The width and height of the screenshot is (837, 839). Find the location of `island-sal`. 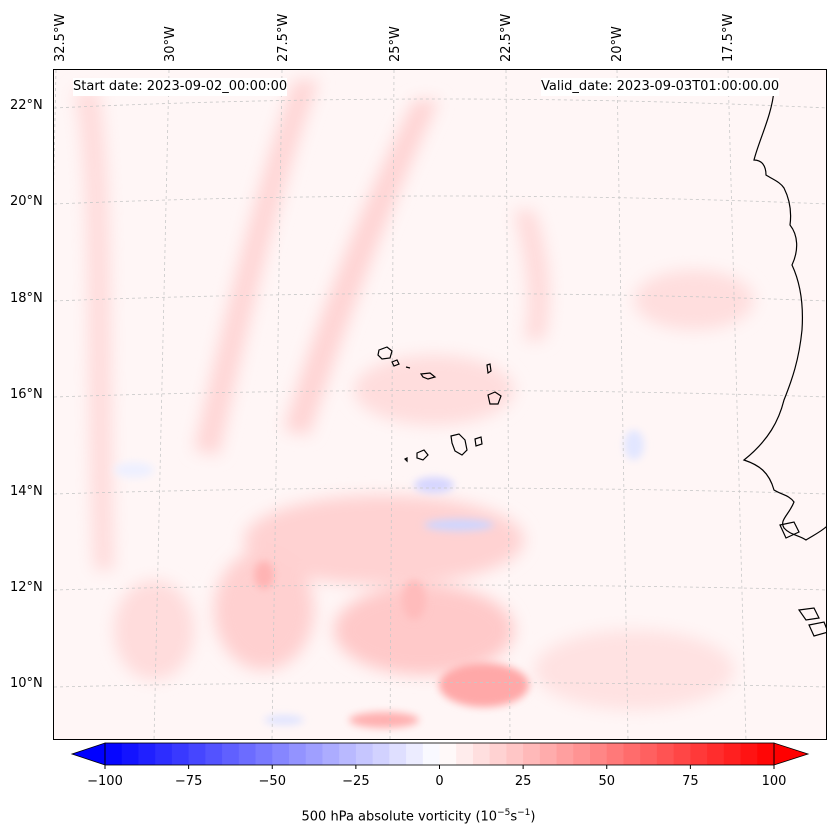

island-sal is located at coordinates (489, 369).